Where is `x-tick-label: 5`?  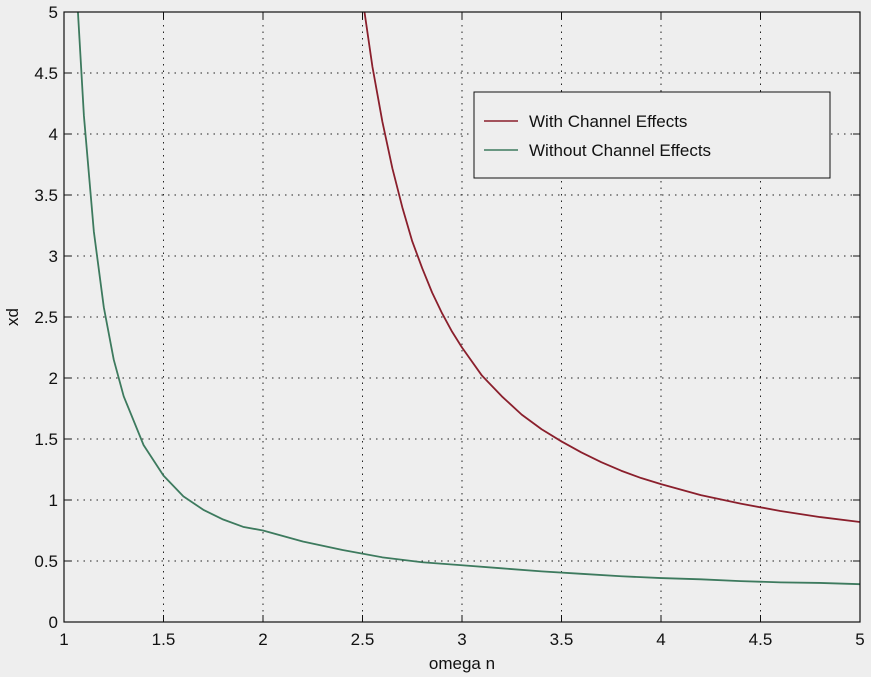 x-tick-label: 5 is located at coordinates (859, 639).